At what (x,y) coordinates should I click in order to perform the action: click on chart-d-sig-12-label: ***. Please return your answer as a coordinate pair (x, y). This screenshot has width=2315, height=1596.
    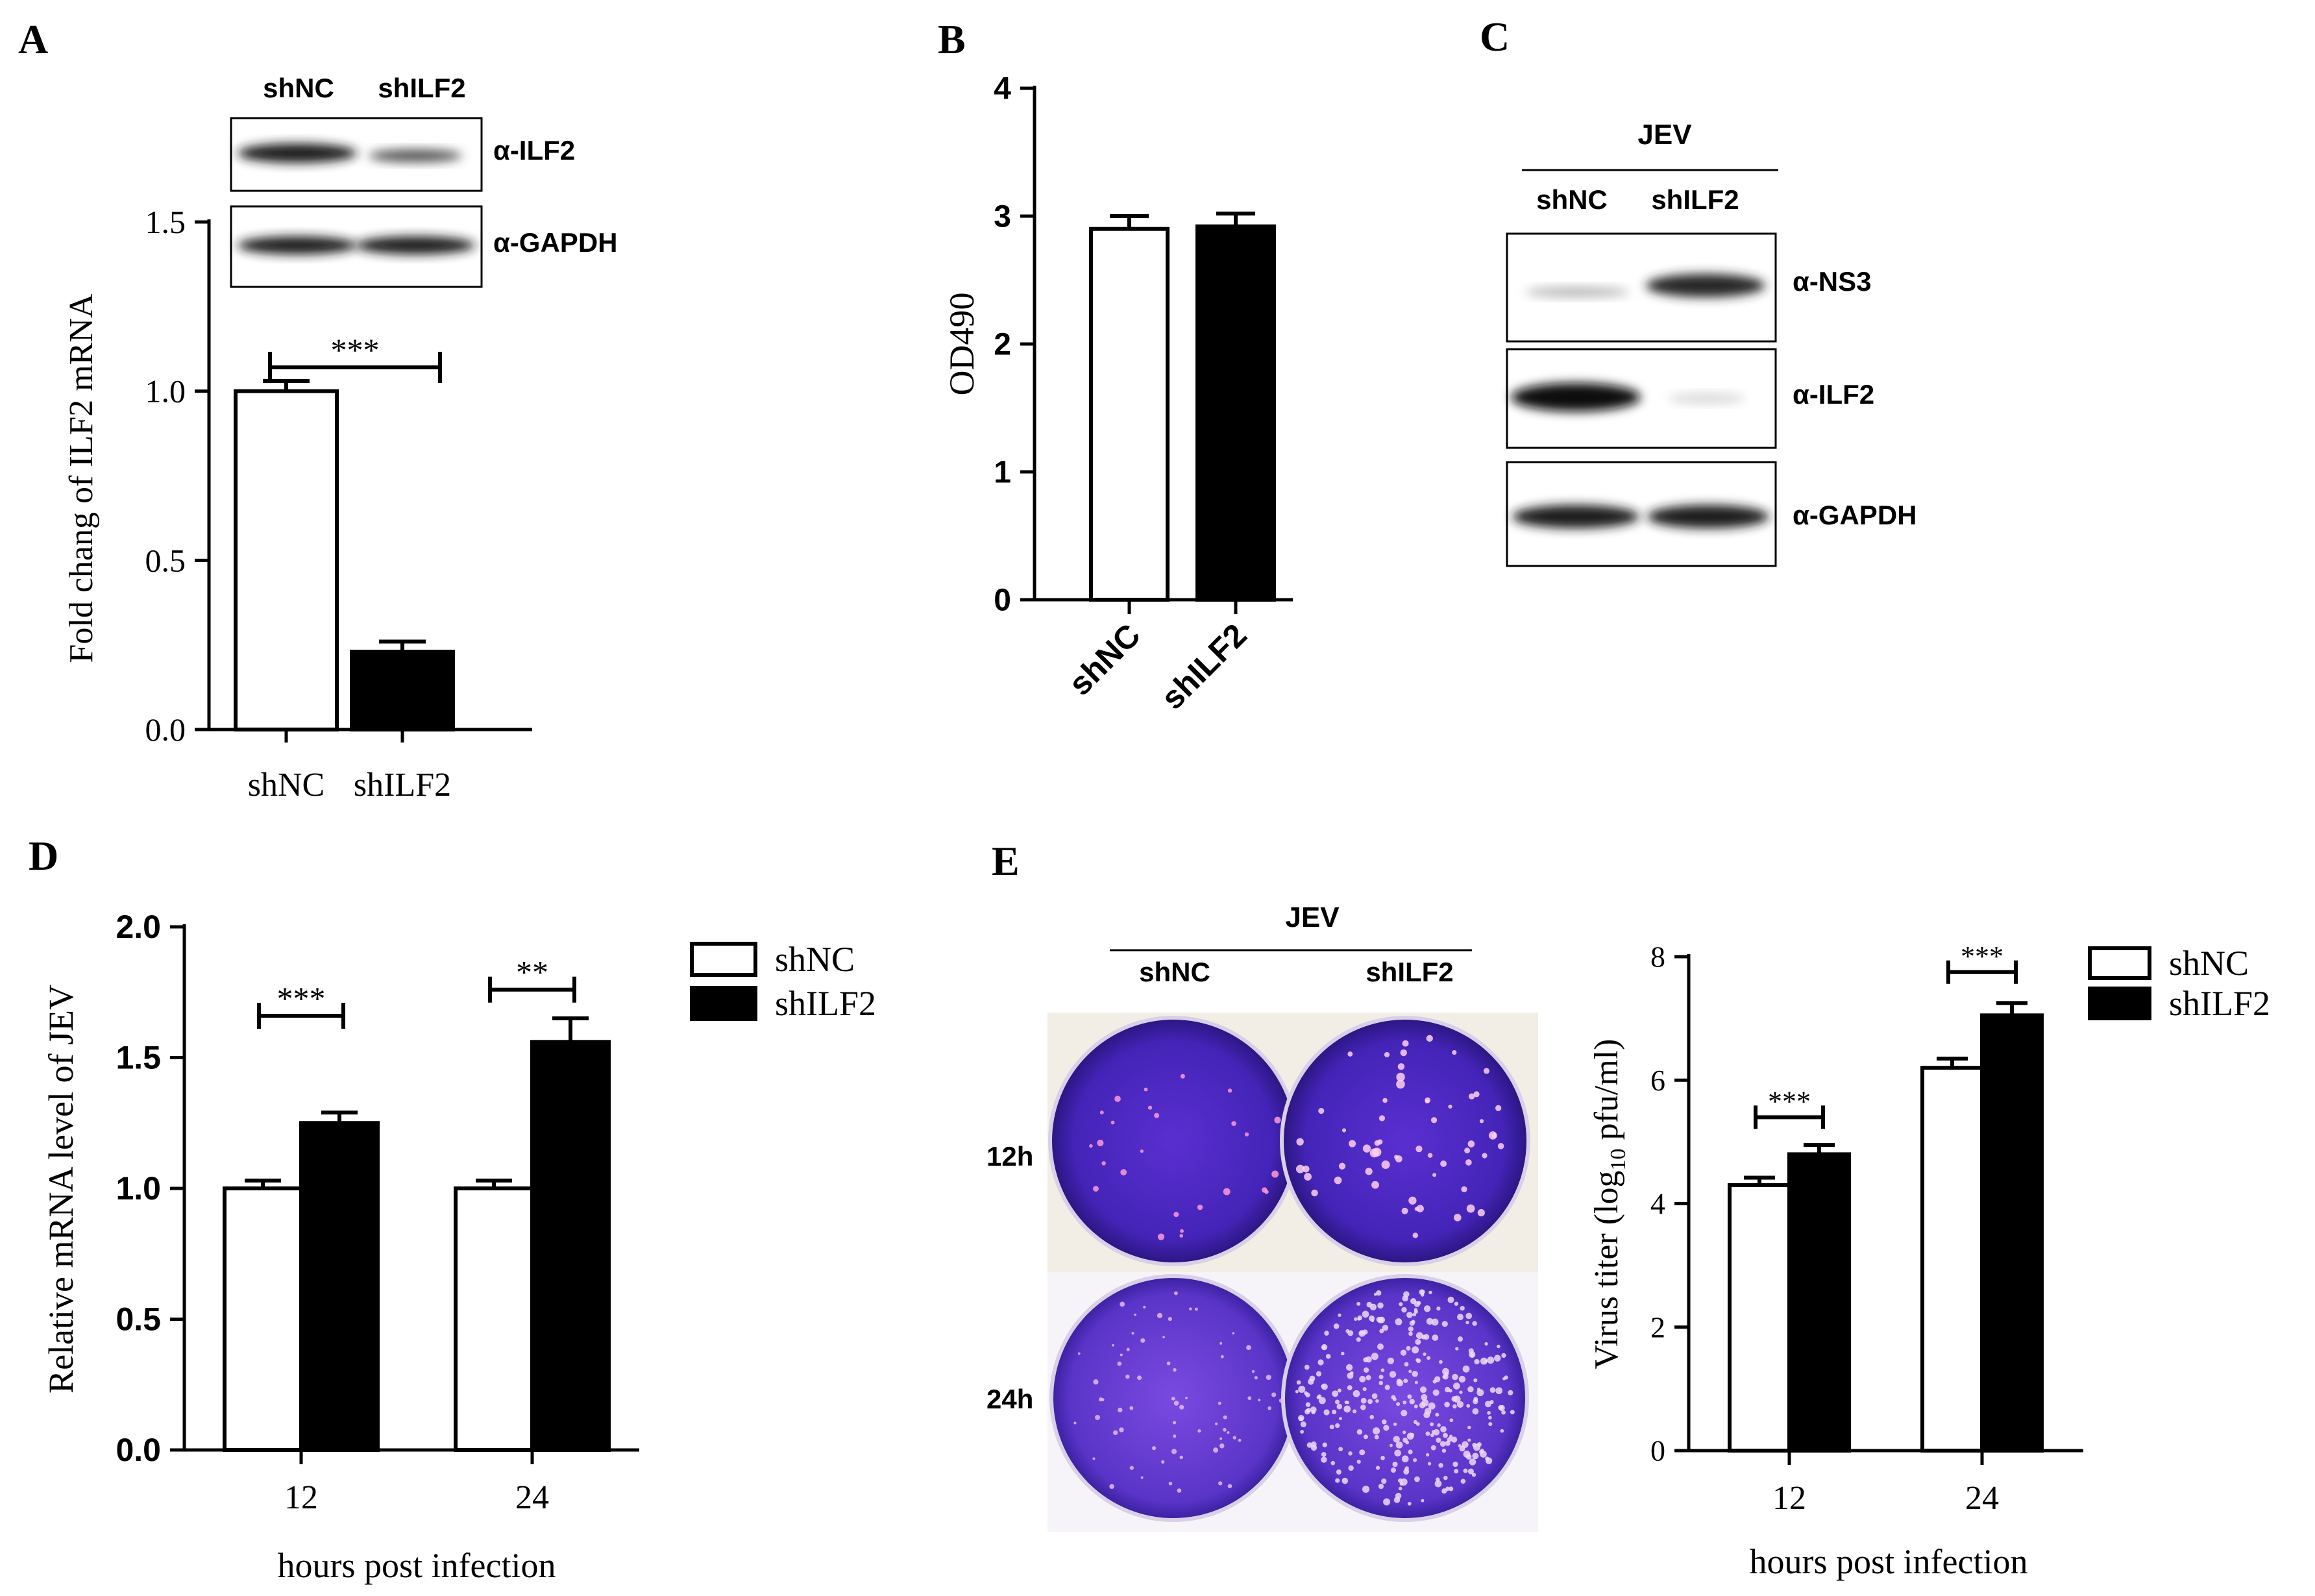
    Looking at the image, I should click on (302, 998).